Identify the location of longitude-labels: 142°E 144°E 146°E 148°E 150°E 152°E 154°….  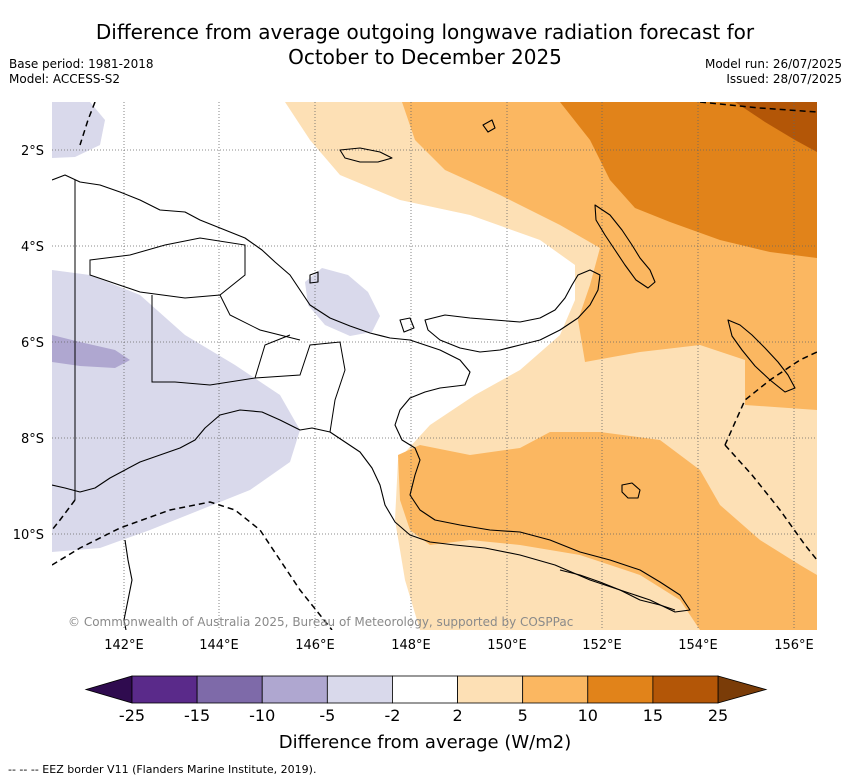
(459, 645).